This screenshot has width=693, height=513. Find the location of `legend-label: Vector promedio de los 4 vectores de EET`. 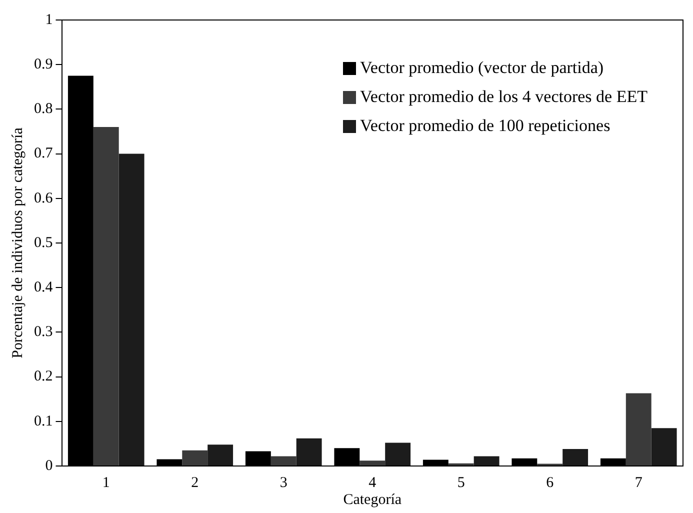

legend-label: Vector promedio de los 4 vectores de EET is located at coordinates (504, 97).